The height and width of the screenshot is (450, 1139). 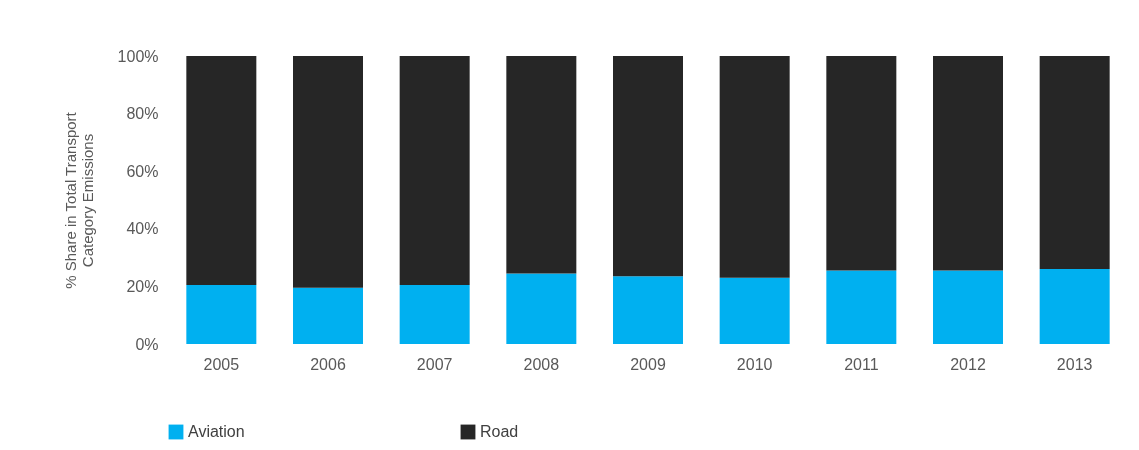 What do you see at coordinates (968, 364) in the screenshot?
I see `x-tick-label: 2012` at bounding box center [968, 364].